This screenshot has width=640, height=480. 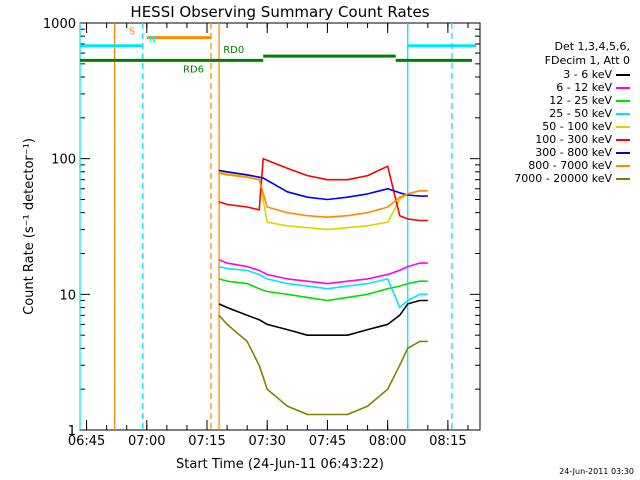 I want to click on legend-entry: 7000 - 20000 keV, so click(x=560, y=178).